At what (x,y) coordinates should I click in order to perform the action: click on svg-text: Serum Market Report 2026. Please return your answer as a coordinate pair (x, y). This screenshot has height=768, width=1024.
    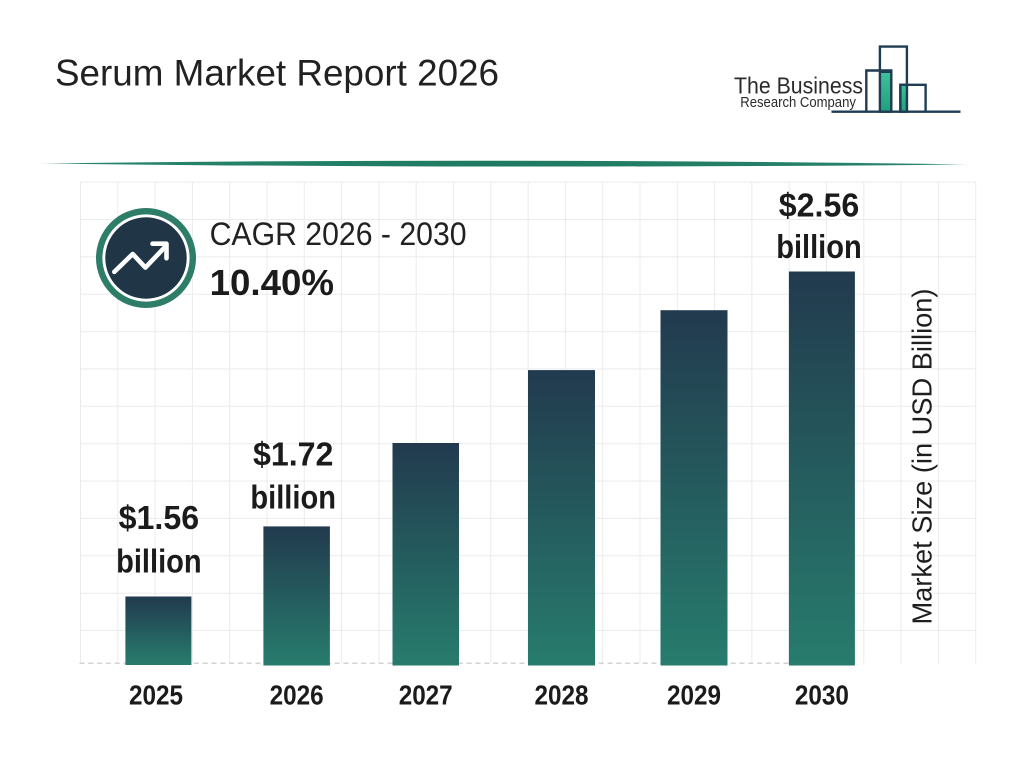
    Looking at the image, I should click on (277, 73).